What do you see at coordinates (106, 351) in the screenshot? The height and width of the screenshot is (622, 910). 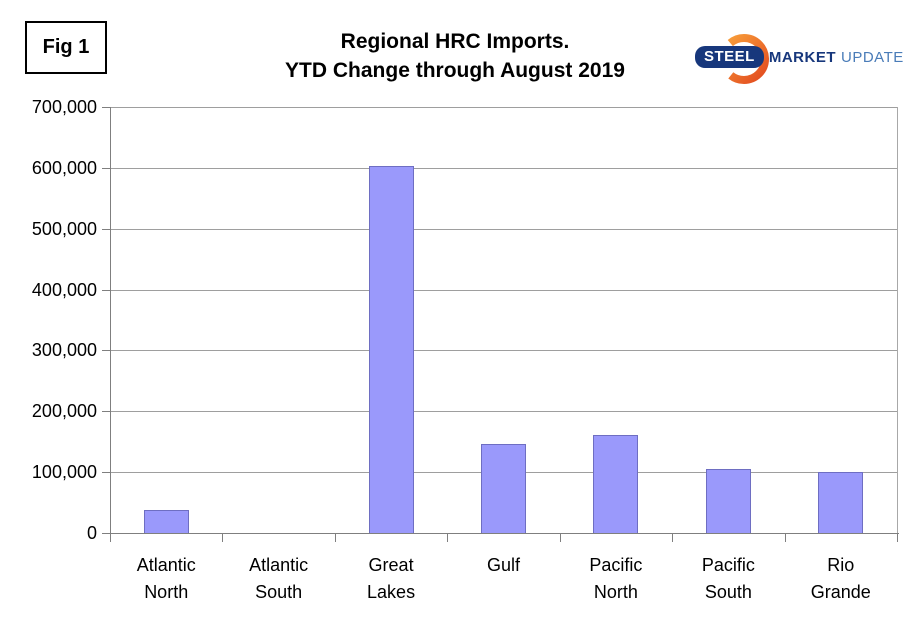 I see `y-axis-tick-300,000` at bounding box center [106, 351].